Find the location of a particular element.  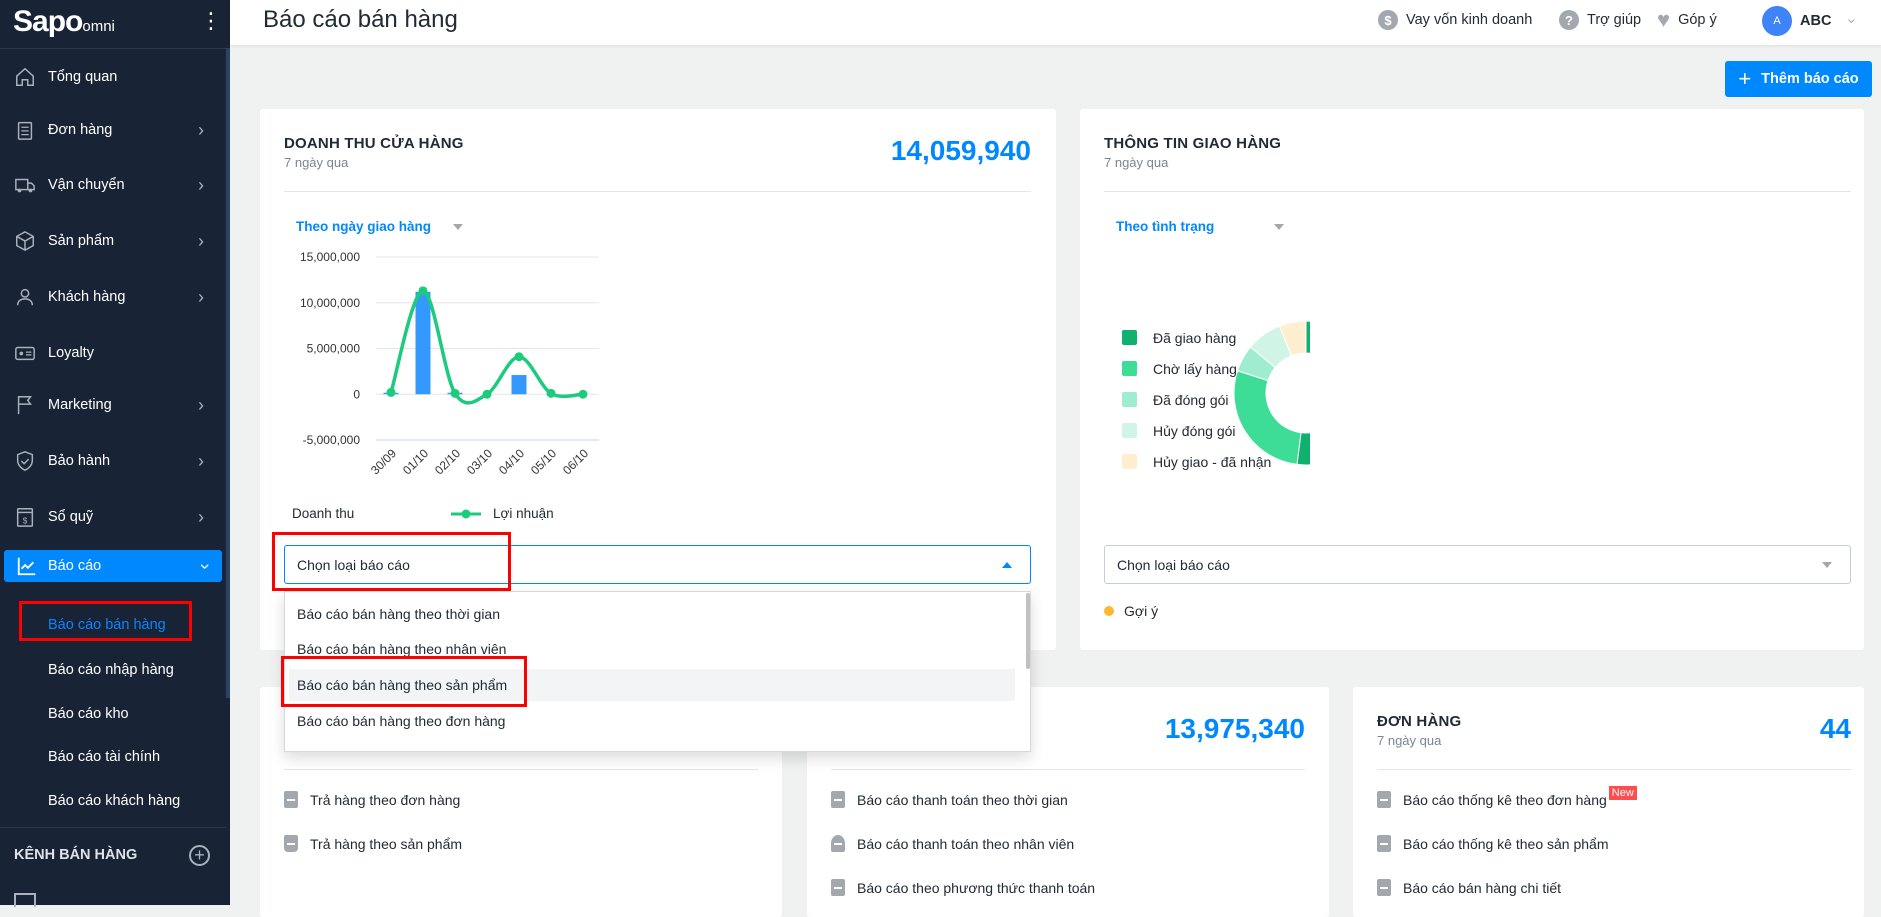

loan-link: $ Vay vốn kinh doanh is located at coordinates (1455, 20).